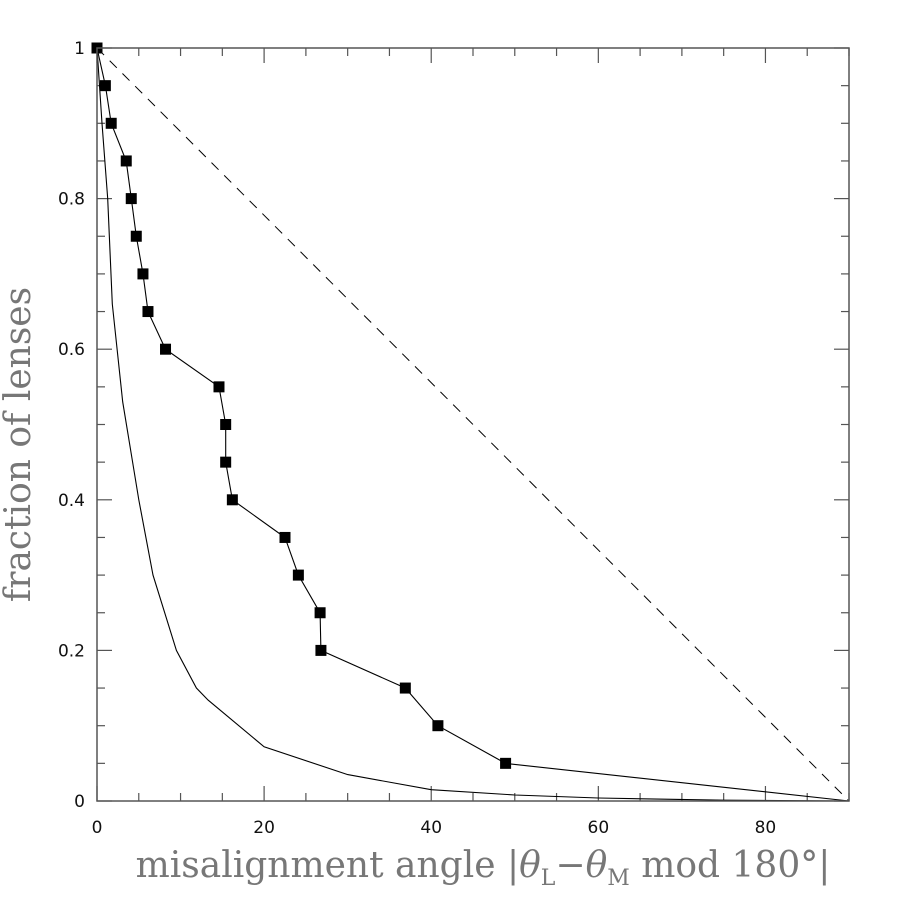 The image size is (897, 897). What do you see at coordinates (264, 828) in the screenshot?
I see `x-tick-label: 20` at bounding box center [264, 828].